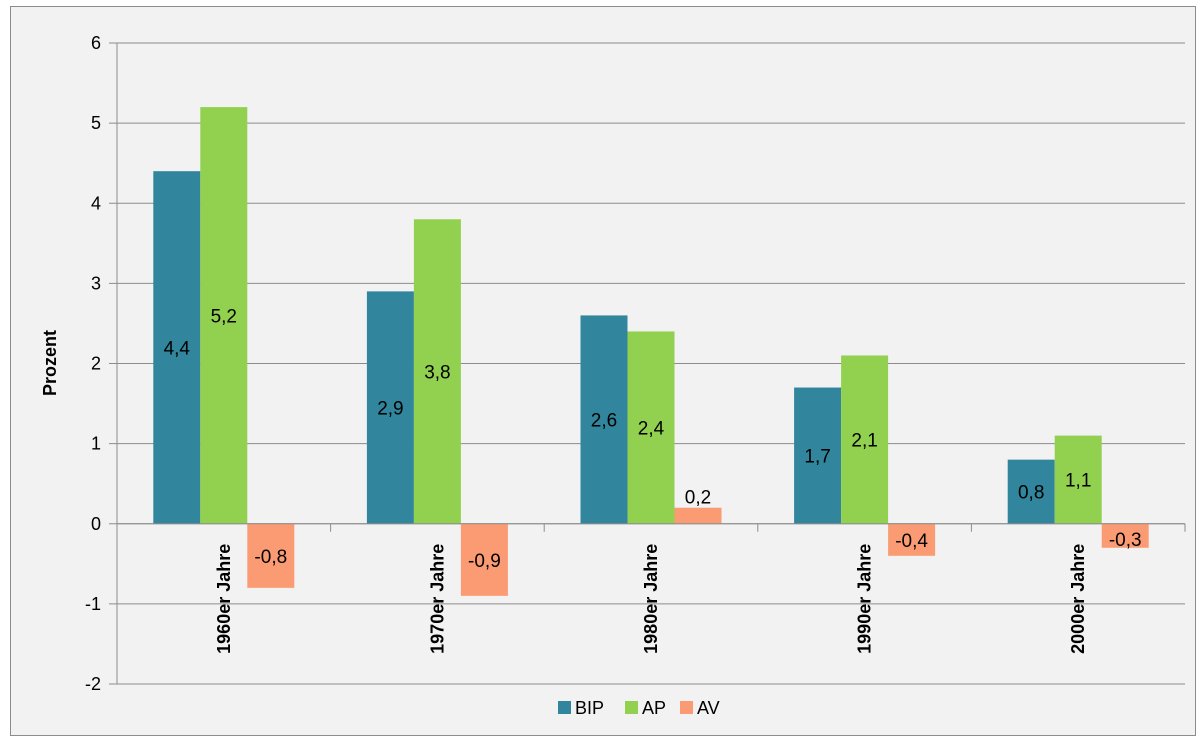  Describe the element at coordinates (654, 708) in the screenshot. I see `legend-label-ap: AP` at that location.